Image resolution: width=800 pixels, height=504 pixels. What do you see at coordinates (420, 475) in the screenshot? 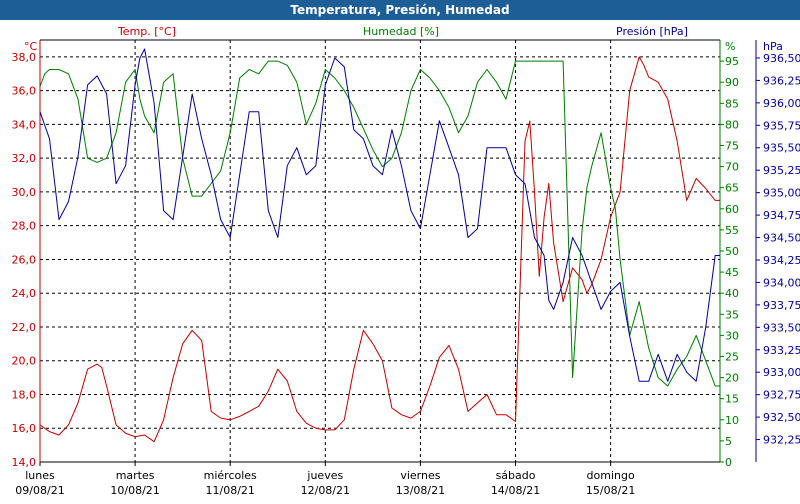
I see `x-tick-day-label: viernes` at bounding box center [420, 475].